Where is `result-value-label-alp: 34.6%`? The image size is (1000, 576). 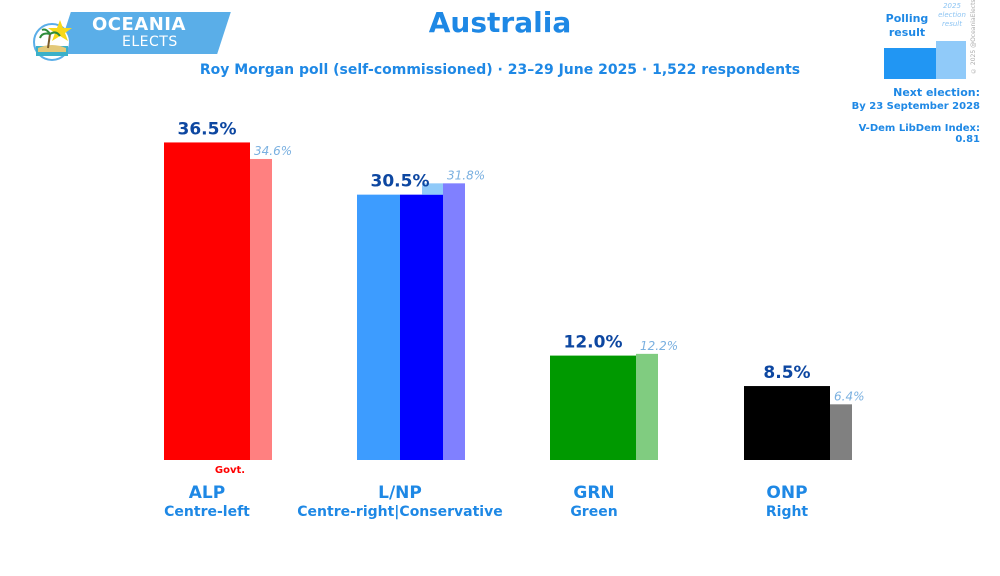 result-value-label-alp: 34.6% is located at coordinates (273, 151).